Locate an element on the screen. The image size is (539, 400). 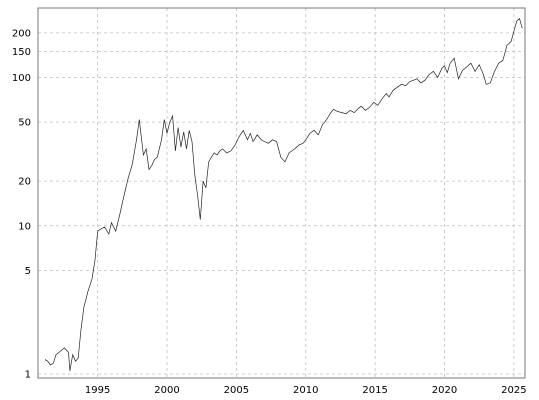
y-tick-label: 100 is located at coordinates (21, 78).